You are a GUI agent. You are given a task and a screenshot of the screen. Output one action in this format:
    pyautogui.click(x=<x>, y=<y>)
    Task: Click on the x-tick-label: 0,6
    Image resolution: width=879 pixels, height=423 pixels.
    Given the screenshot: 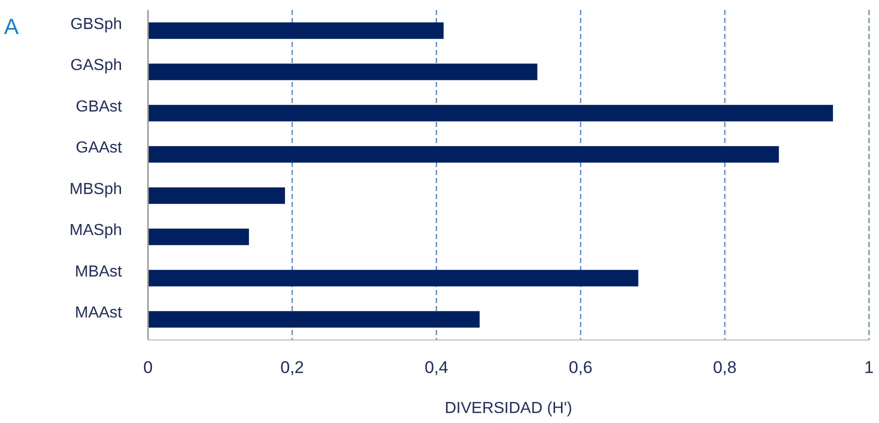 What is the action you would take?
    pyautogui.click(x=580, y=367)
    